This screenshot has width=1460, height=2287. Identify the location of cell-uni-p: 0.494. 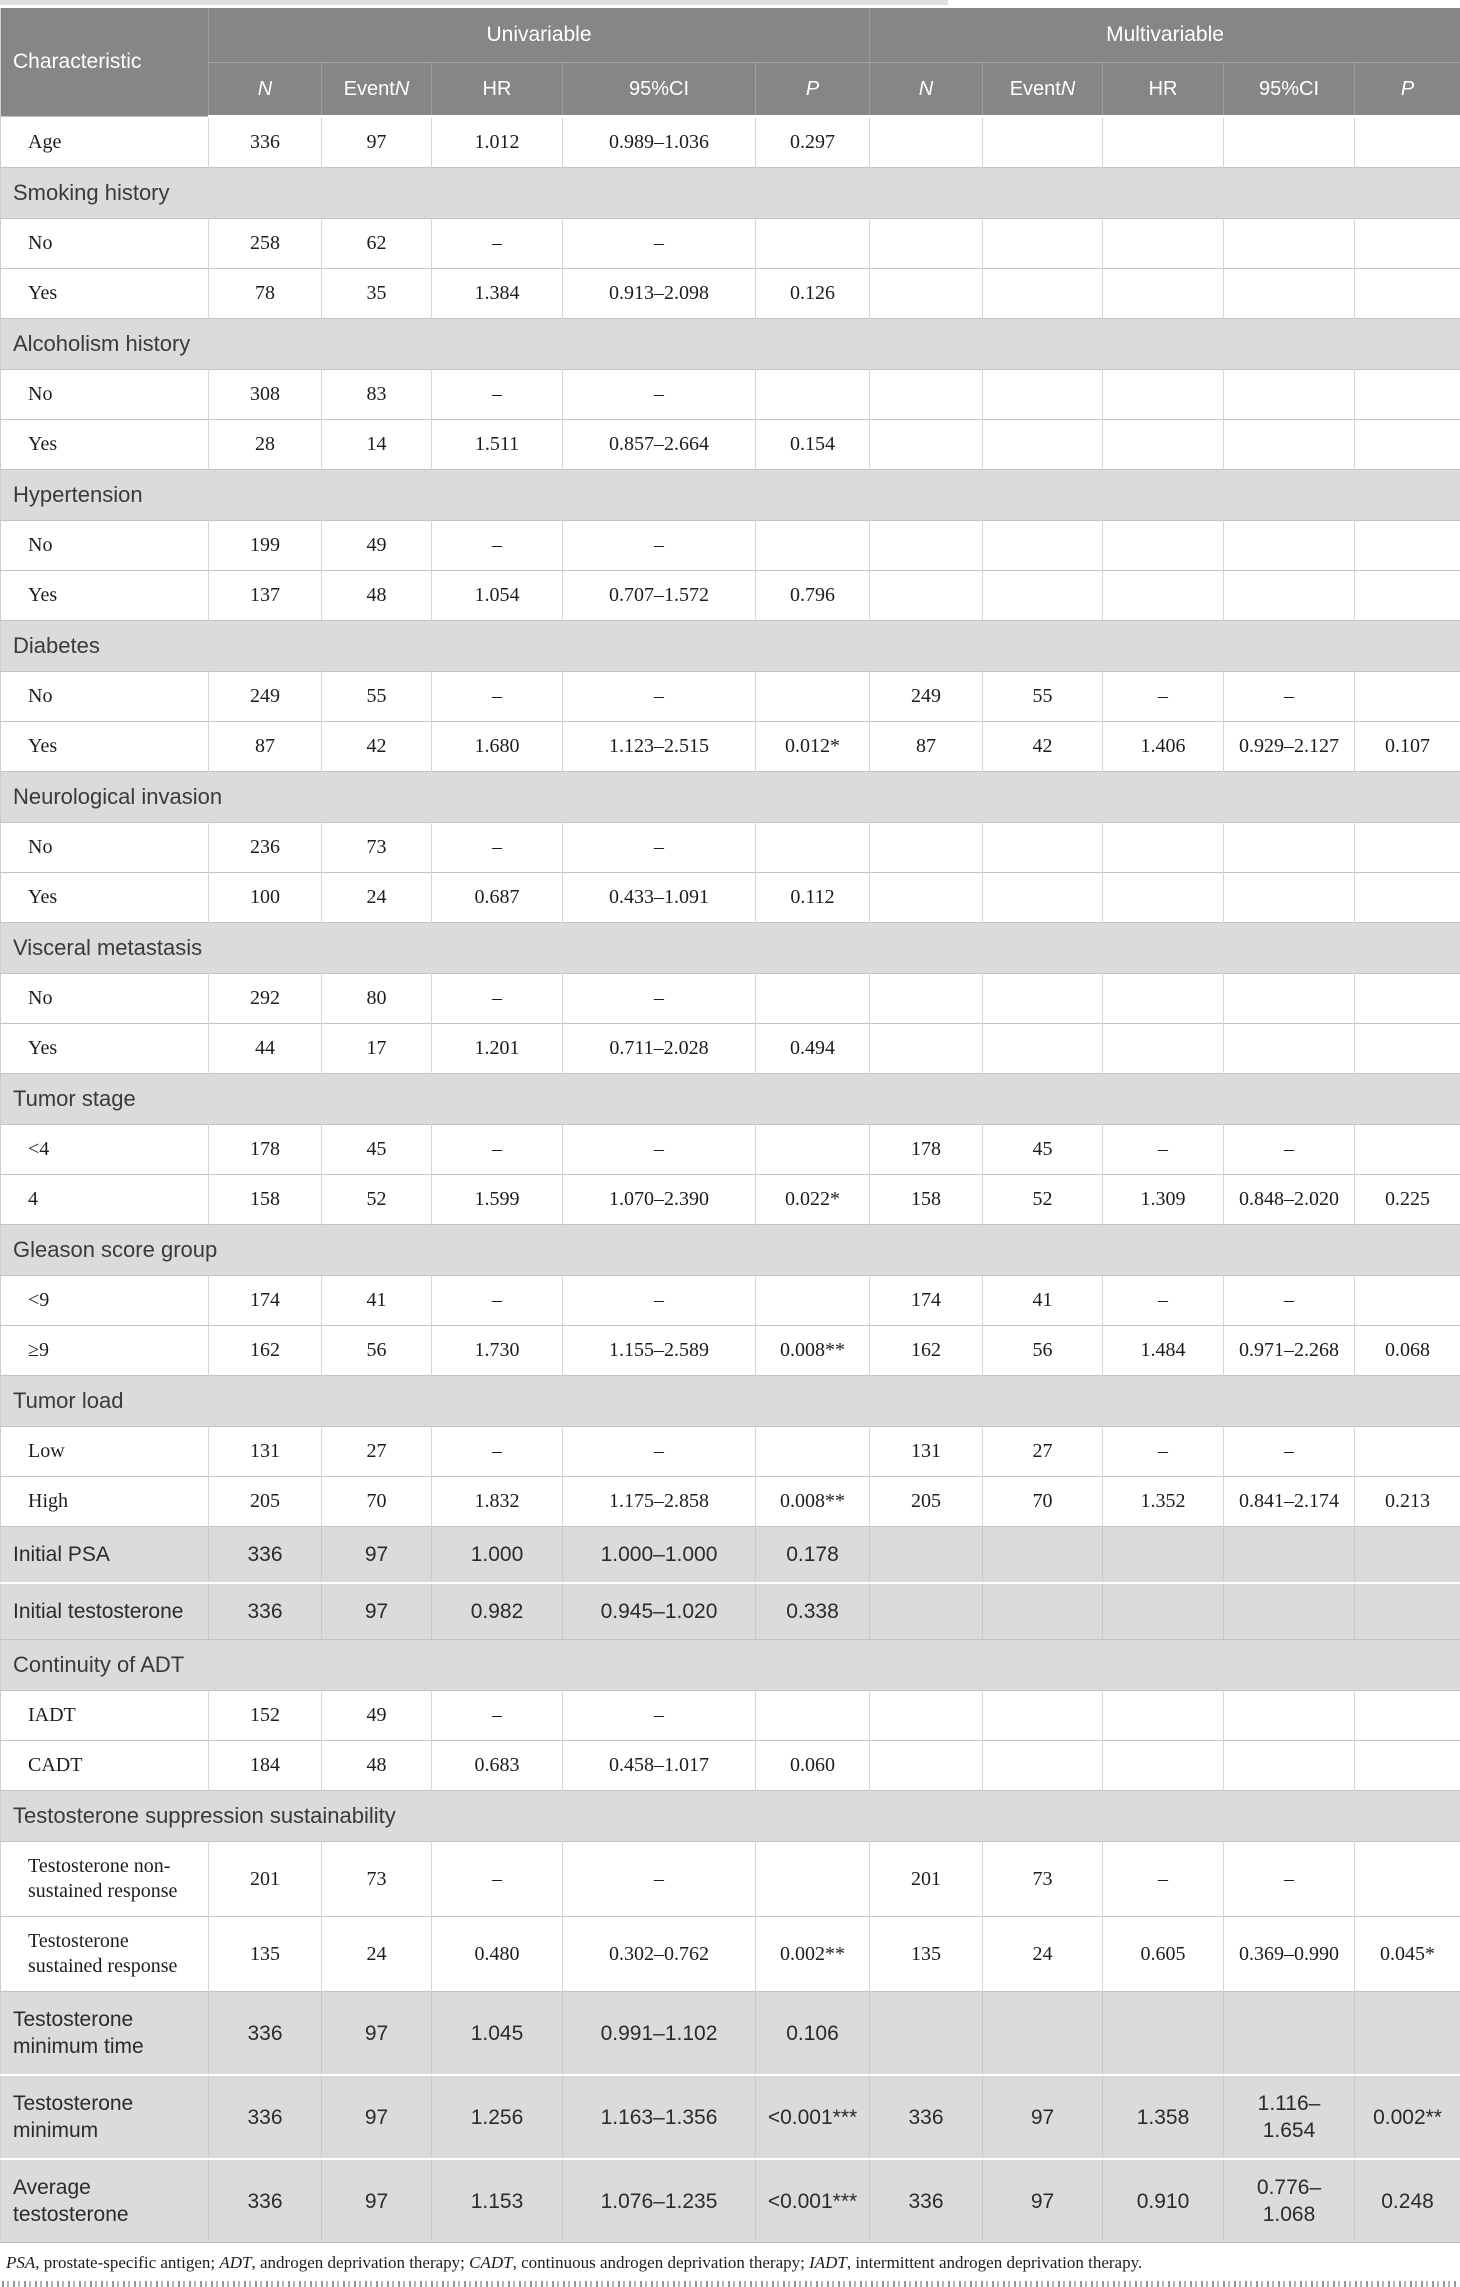
(813, 1049).